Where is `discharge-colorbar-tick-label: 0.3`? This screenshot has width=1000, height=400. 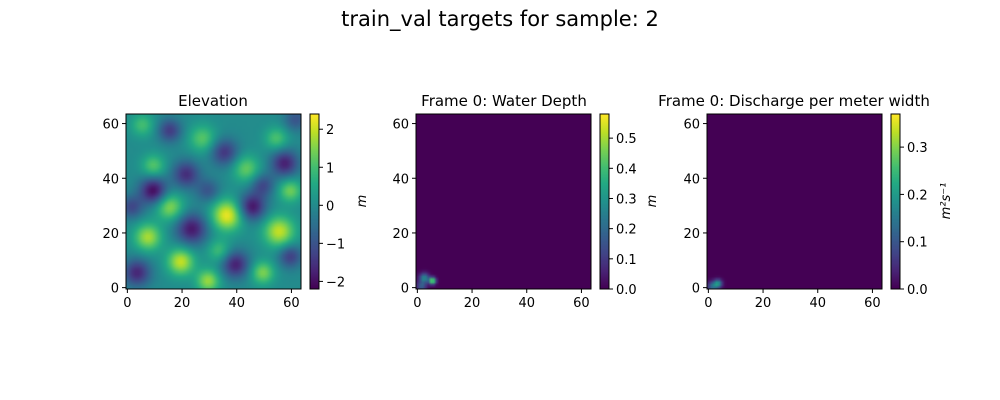
discharge-colorbar-tick-label: 0.3 is located at coordinates (917, 148).